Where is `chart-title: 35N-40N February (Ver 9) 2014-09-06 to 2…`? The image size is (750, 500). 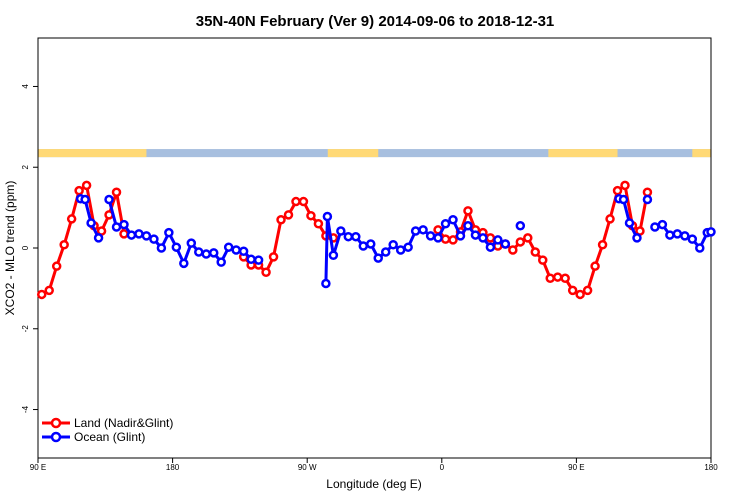
chart-title: 35N-40N February (Ver 9) 2014-09-06 to 2… is located at coordinates (375, 21).